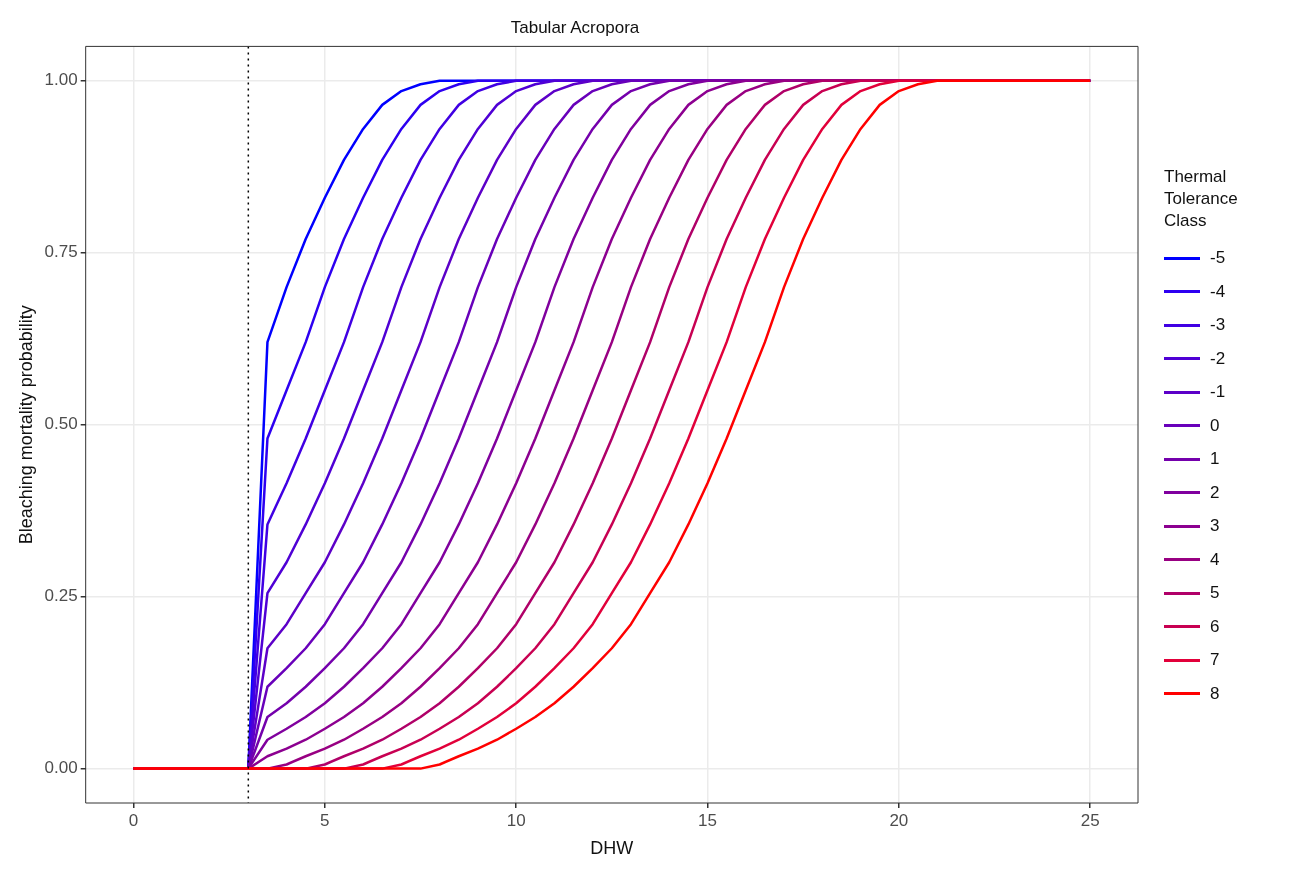 The image size is (1301, 881). What do you see at coordinates (1215, 660) in the screenshot?
I see `legend-label: 7` at bounding box center [1215, 660].